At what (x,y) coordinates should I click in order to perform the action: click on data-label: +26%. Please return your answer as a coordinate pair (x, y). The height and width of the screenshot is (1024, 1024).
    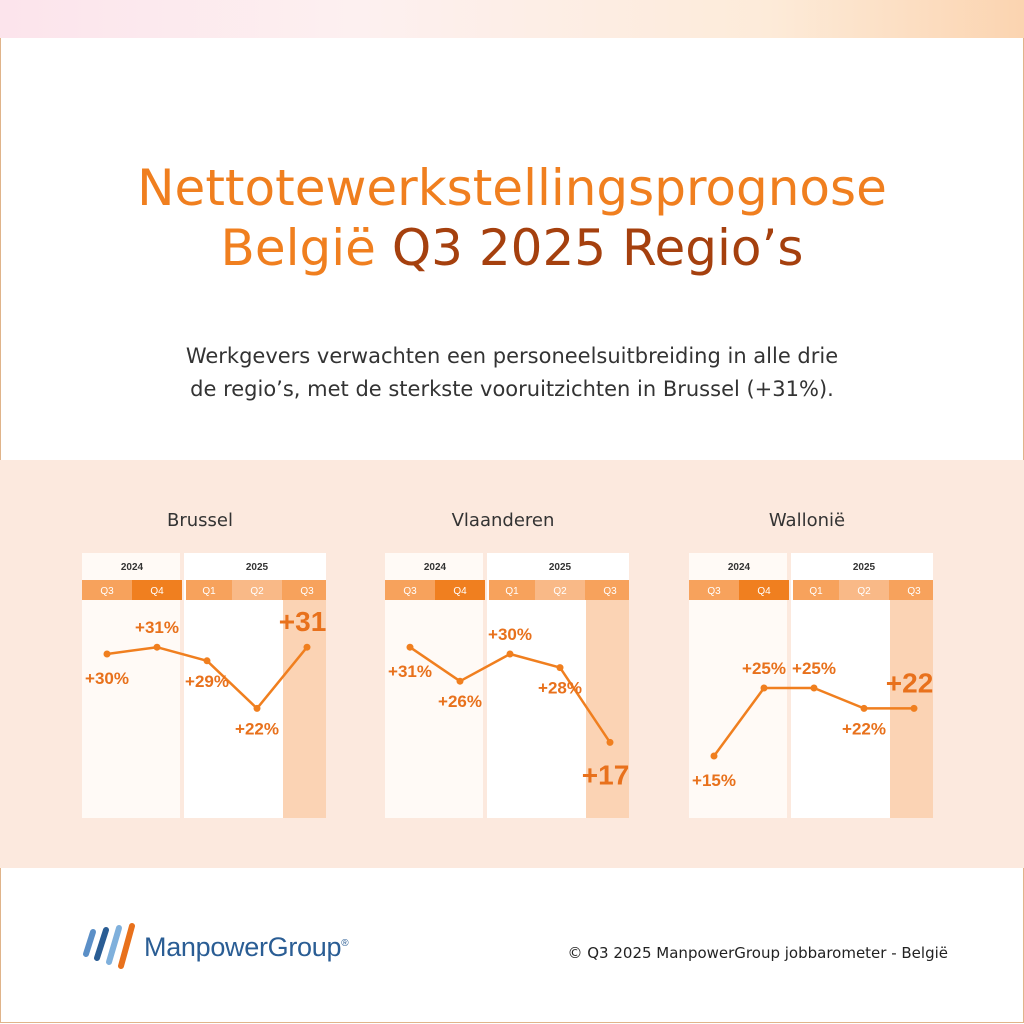
    Looking at the image, I should click on (460, 701).